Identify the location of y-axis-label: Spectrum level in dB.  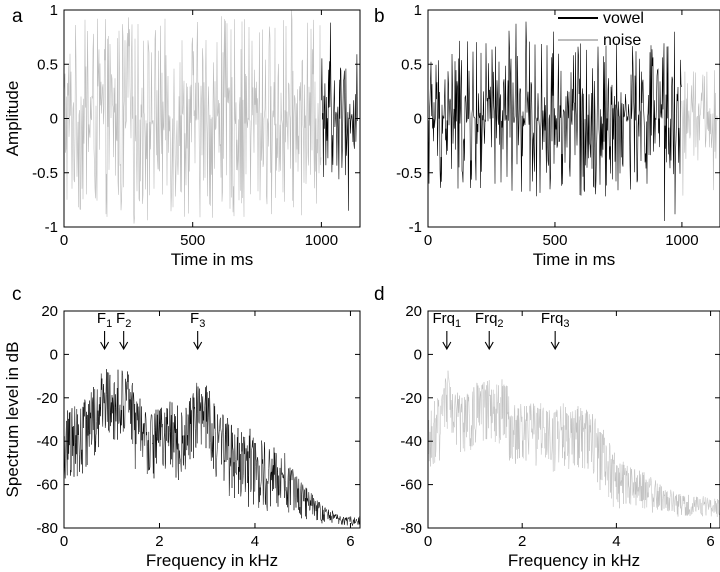
(12, 420).